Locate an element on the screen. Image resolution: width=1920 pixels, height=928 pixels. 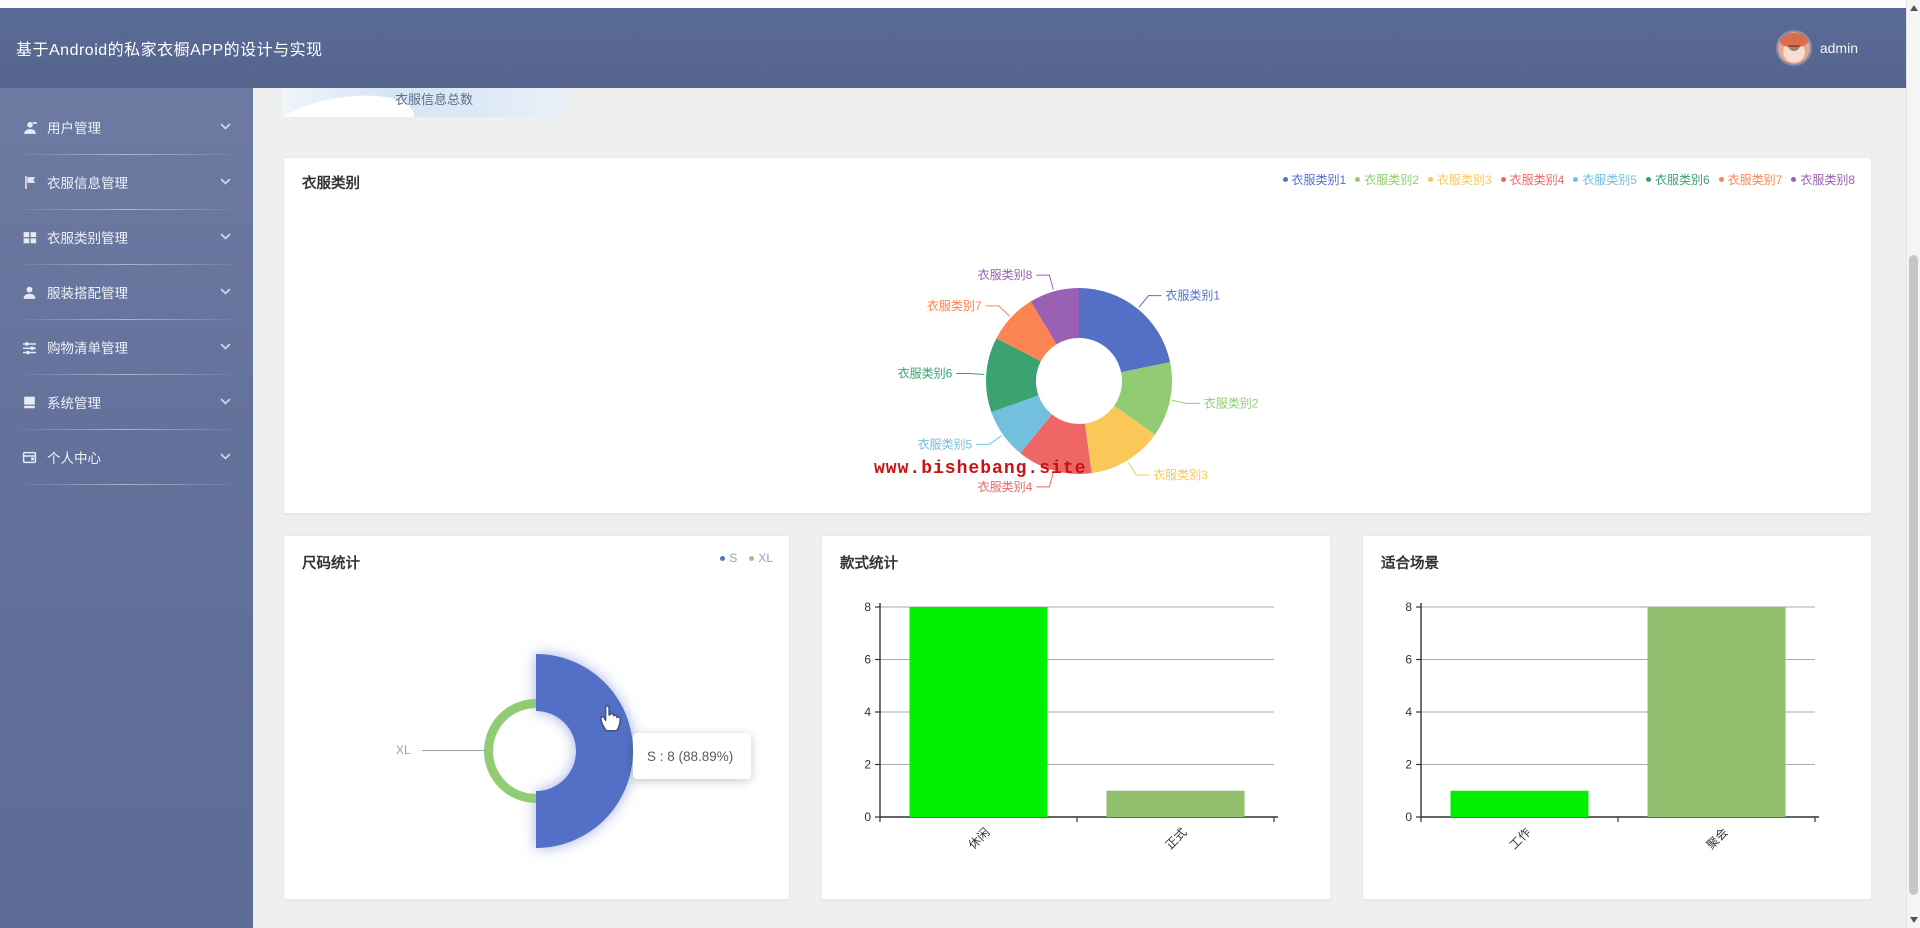
scroll-up-arrow-icon is located at coordinates (1914, 8).